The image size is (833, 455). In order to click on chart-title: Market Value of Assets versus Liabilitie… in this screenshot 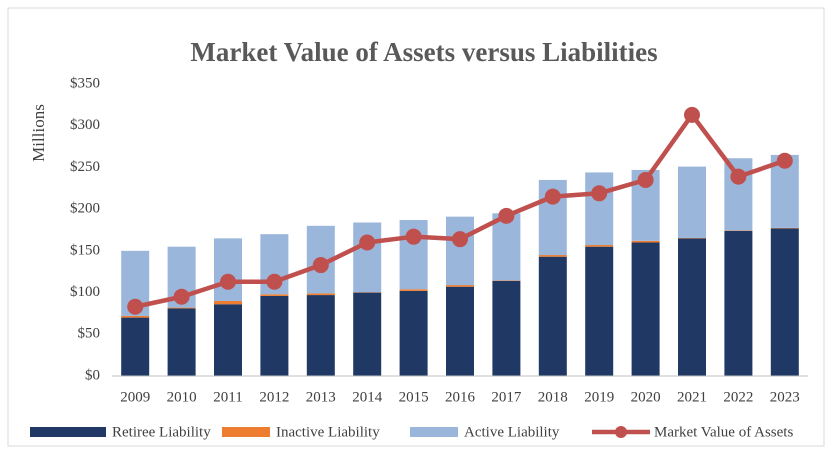, I will do `click(423, 52)`.